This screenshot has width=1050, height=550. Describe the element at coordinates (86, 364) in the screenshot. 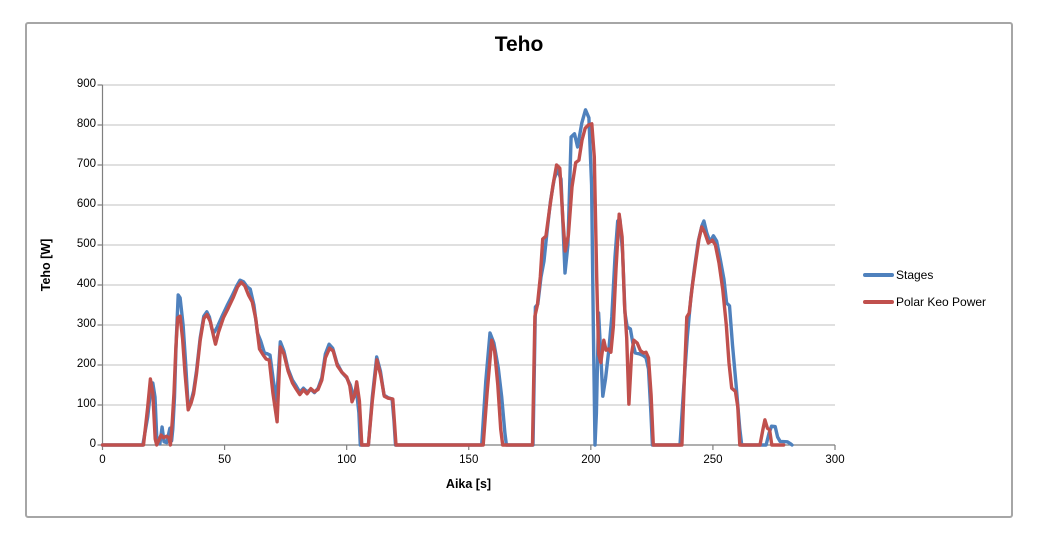

I see `y-tick-label: 200` at that location.